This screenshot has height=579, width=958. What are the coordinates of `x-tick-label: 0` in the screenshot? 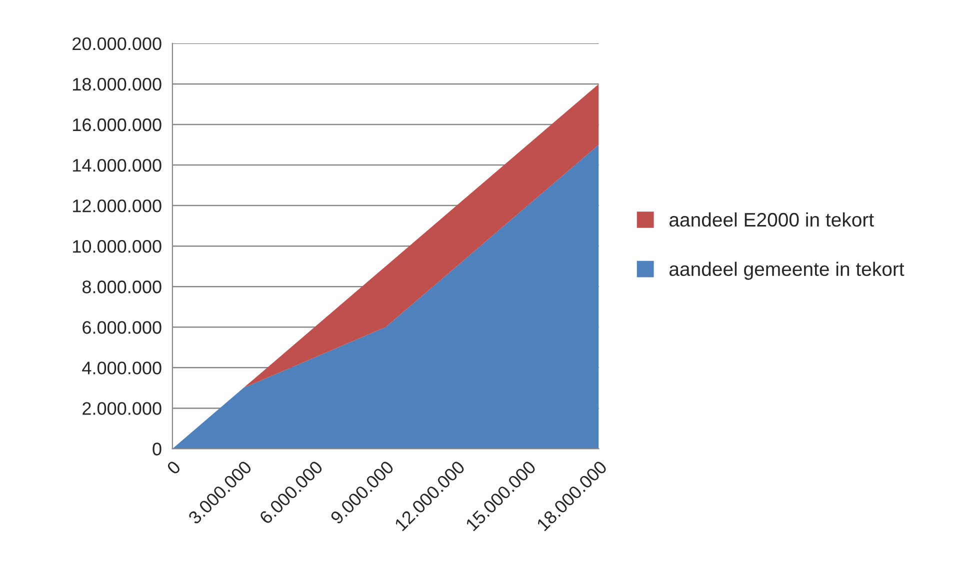 It's located at (174, 468).